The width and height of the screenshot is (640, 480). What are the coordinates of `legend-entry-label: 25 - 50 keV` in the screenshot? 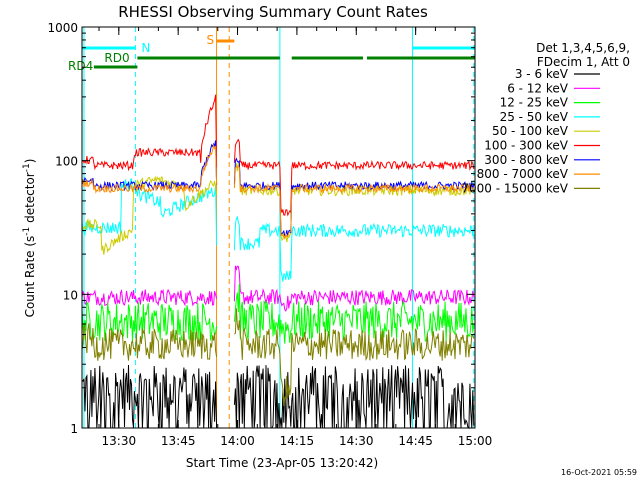 It's located at (534, 117).